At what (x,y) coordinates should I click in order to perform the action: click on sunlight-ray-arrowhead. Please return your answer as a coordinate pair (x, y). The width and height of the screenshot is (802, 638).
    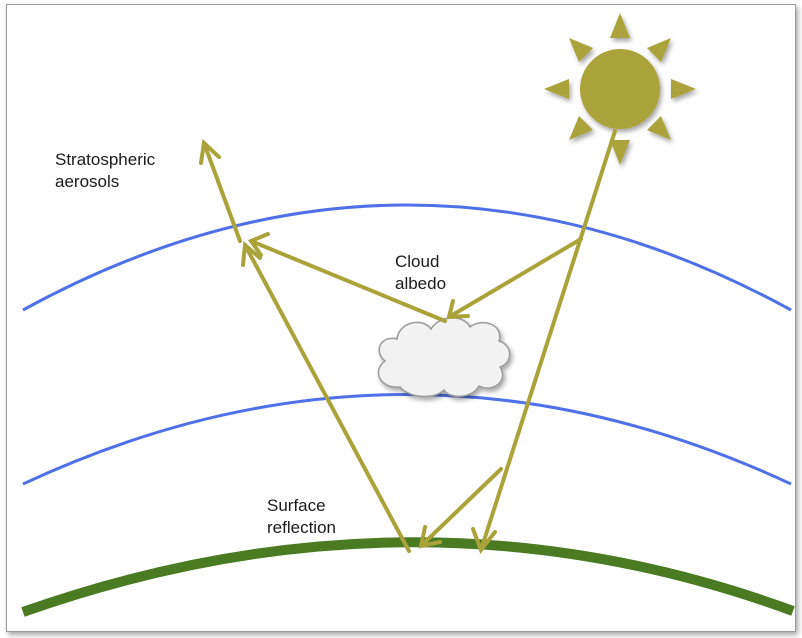
    Looking at the image, I should click on (484, 541).